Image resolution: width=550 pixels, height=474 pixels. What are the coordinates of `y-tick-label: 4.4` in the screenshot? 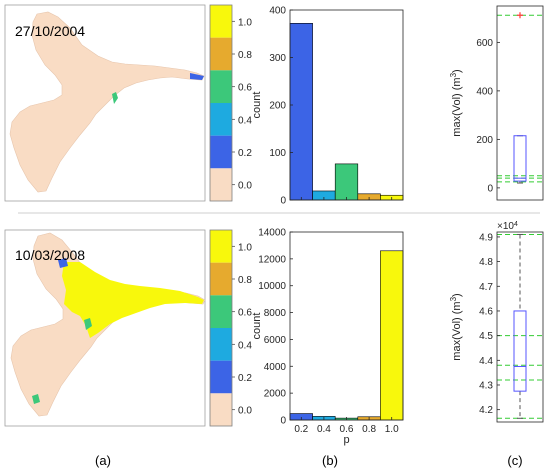 It's located at (486, 361).